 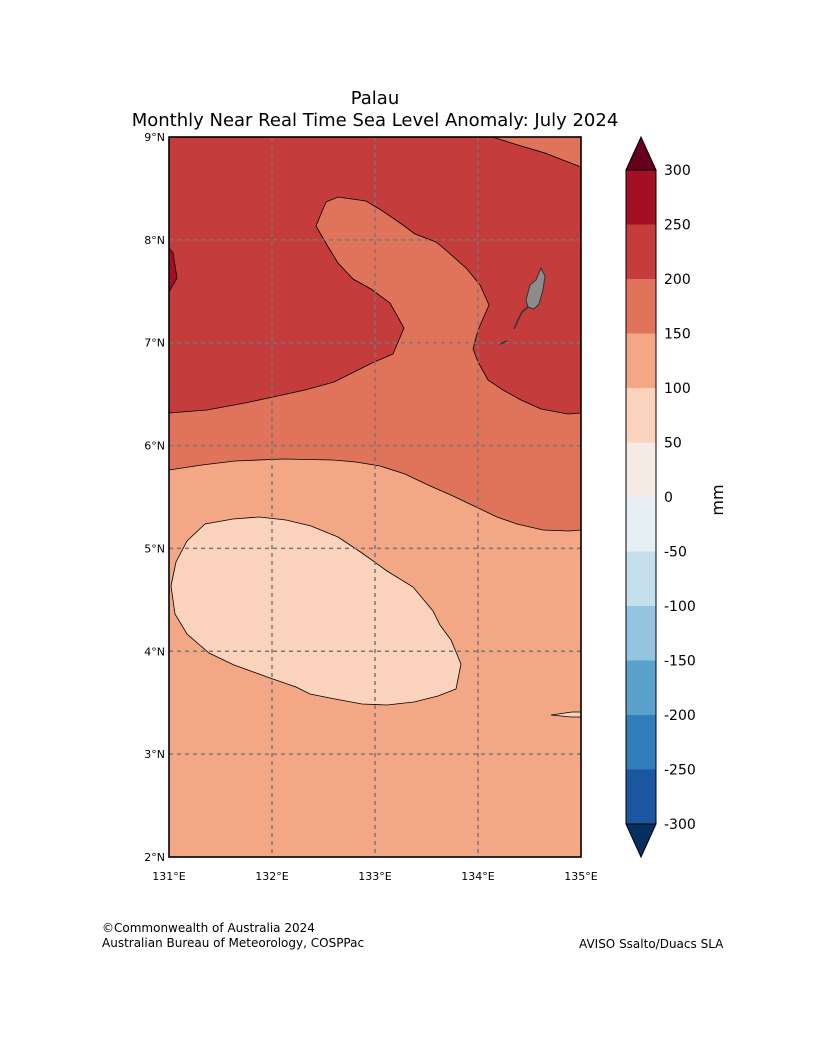 I want to click on data-source-line: AVISO Ssalto/Duacs SLA, so click(x=651, y=944).